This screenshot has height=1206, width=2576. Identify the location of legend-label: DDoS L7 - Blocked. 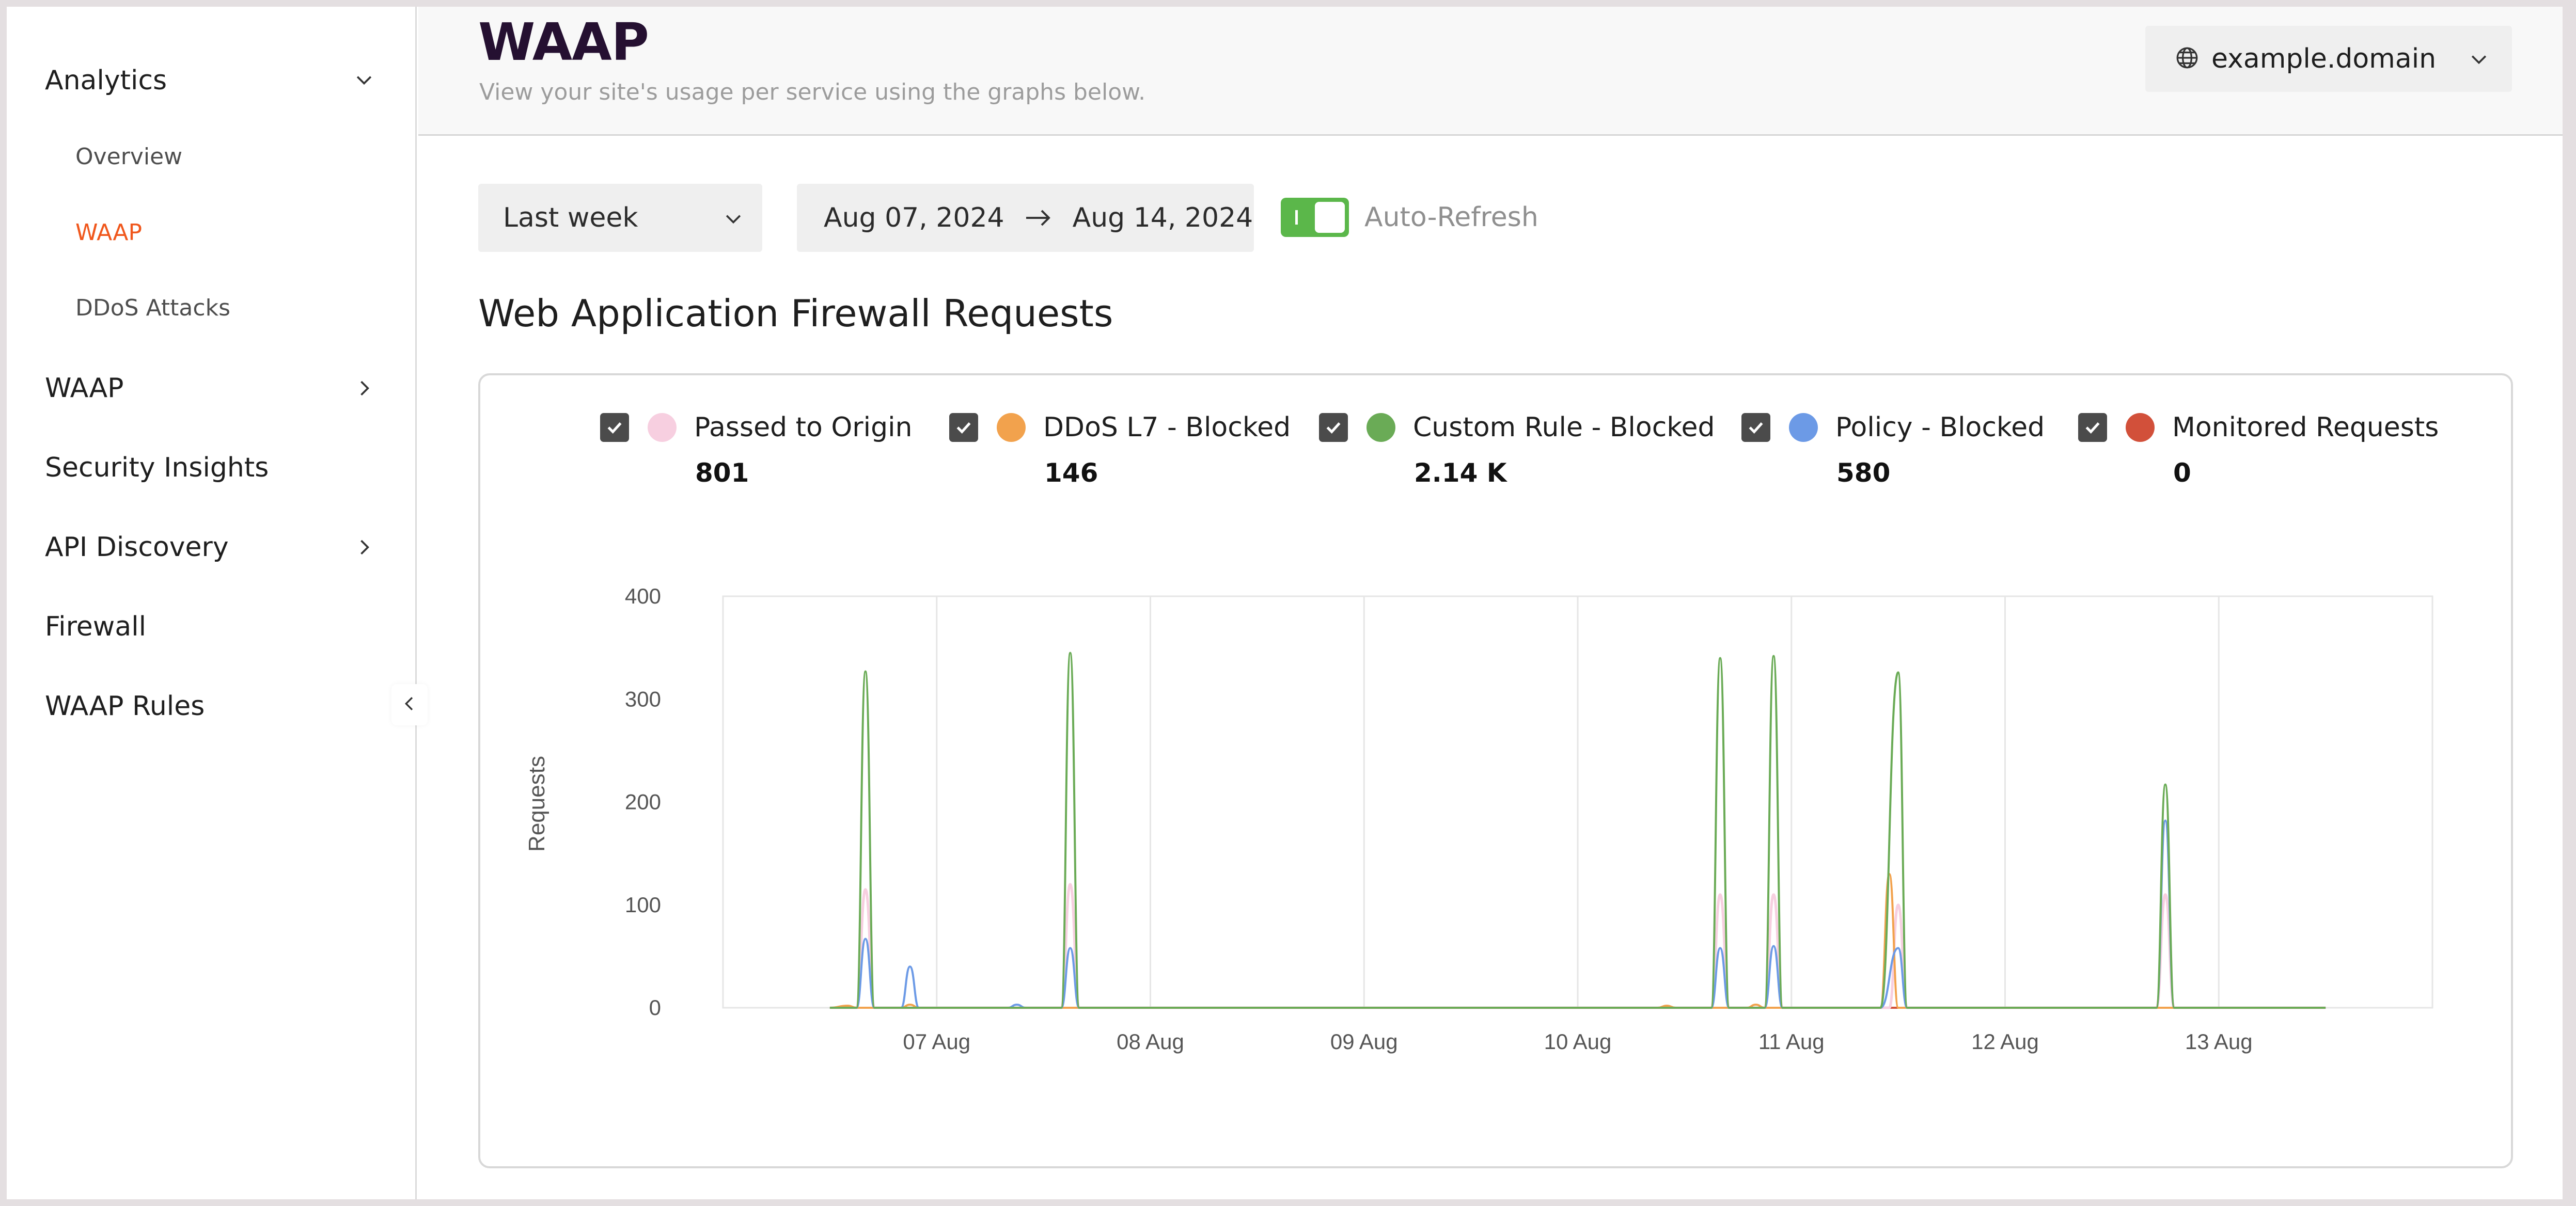
(1167, 427).